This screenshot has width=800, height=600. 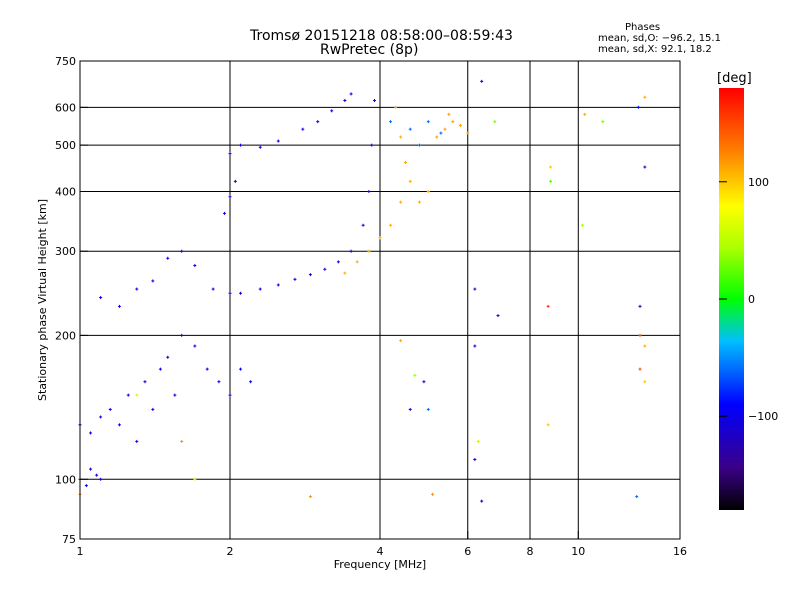 I want to click on chart-title-line1: Tromsø 20151218 08:58:00–08:59:43, so click(x=381, y=36).